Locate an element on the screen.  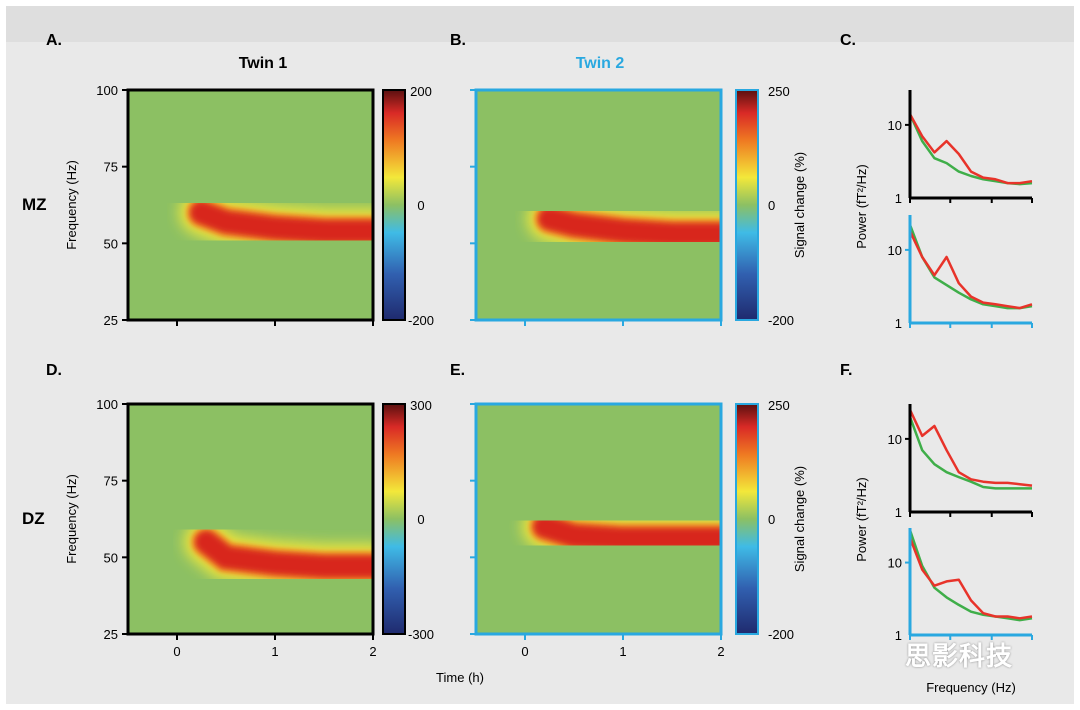
column-title-twin2: Twin 2 is located at coordinates (600, 63).